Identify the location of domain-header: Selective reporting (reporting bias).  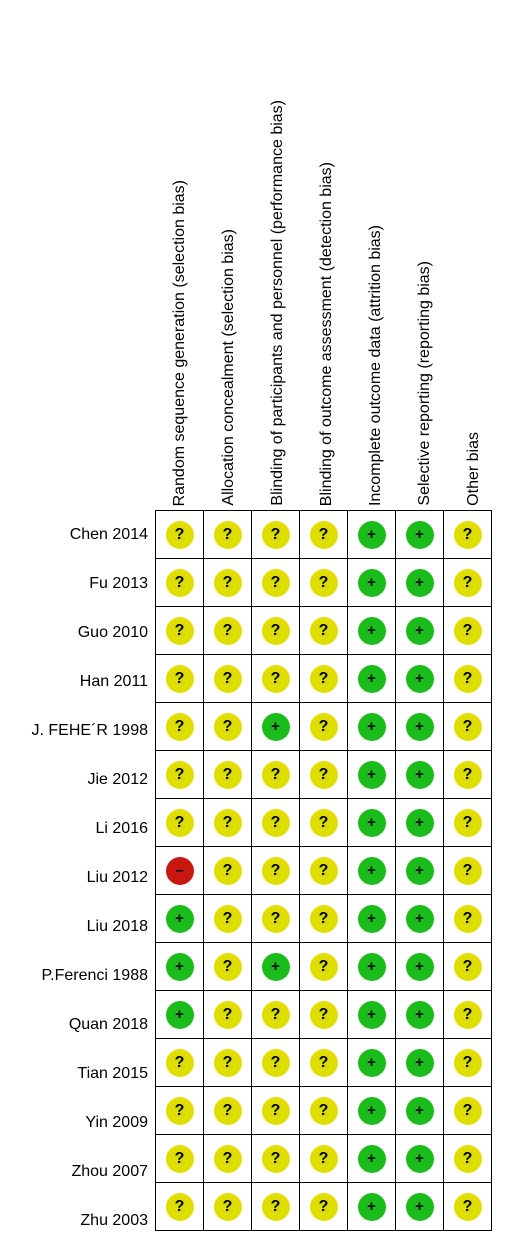
(425, 253).